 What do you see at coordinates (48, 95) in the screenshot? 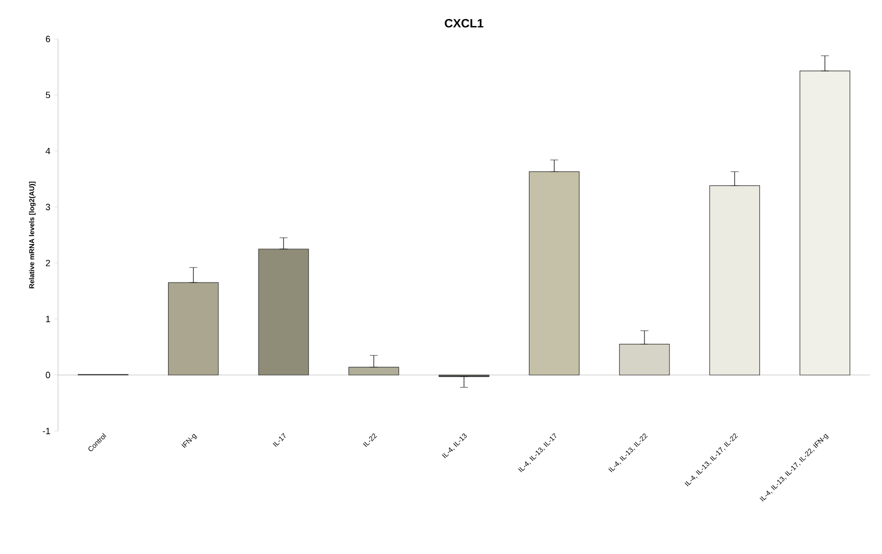
I see `y-tick-label: 5` at bounding box center [48, 95].